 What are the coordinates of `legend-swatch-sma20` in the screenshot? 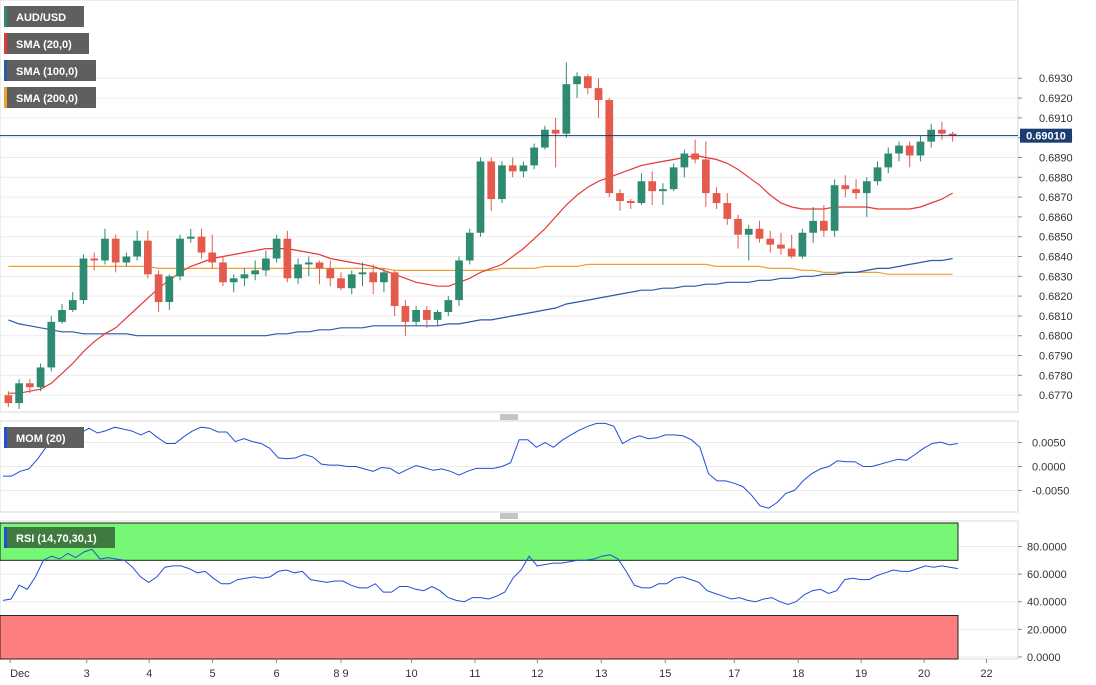 It's located at (5, 43).